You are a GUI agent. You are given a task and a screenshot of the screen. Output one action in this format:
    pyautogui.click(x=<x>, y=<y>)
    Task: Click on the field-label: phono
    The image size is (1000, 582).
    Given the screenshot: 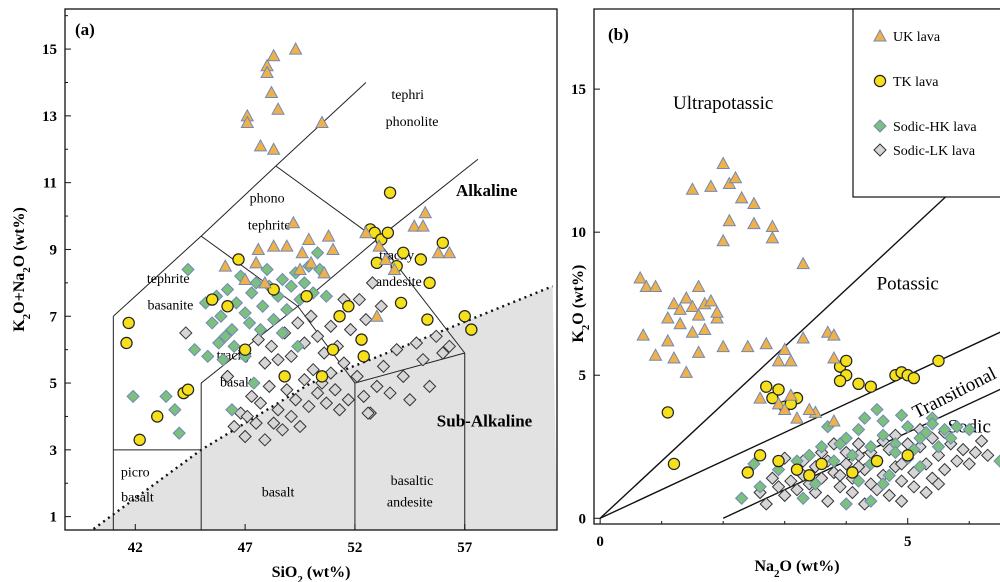 What is the action you would take?
    pyautogui.click(x=267, y=199)
    